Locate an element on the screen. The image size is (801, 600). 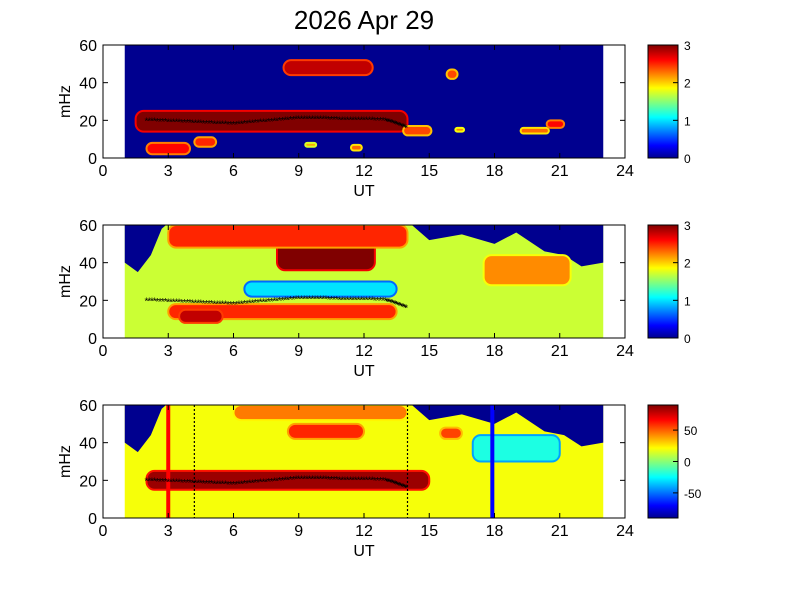
colorbar-tick-label: -50 is located at coordinates (693, 494).